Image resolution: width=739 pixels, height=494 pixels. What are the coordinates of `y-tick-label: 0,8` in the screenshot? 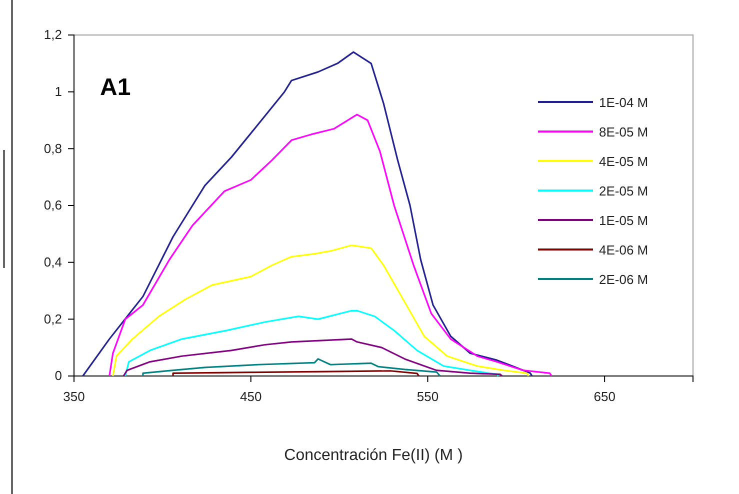 It's located at (53, 148).